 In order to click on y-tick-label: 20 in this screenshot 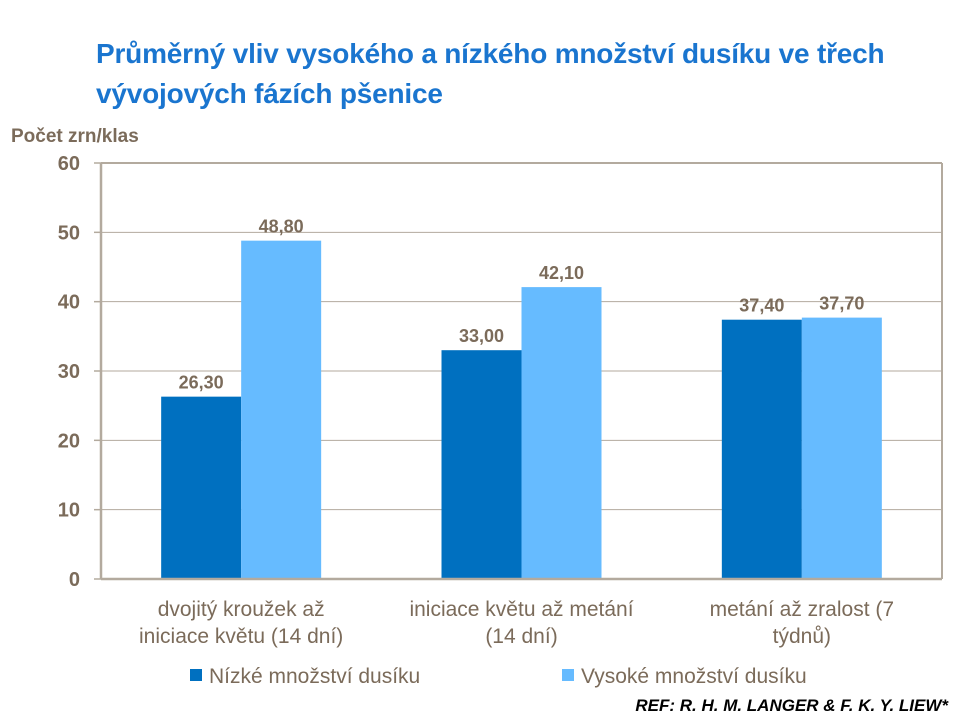, I will do `click(69, 441)`.